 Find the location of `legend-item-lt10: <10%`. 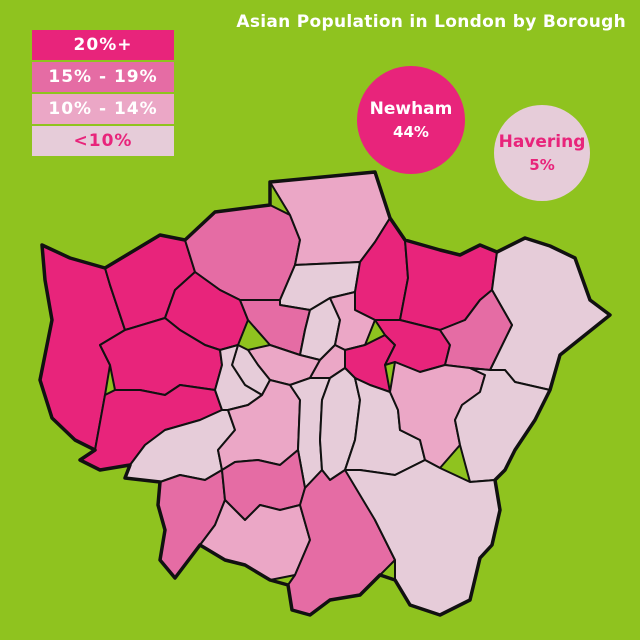

legend-item-lt10: <10% is located at coordinates (103, 141).